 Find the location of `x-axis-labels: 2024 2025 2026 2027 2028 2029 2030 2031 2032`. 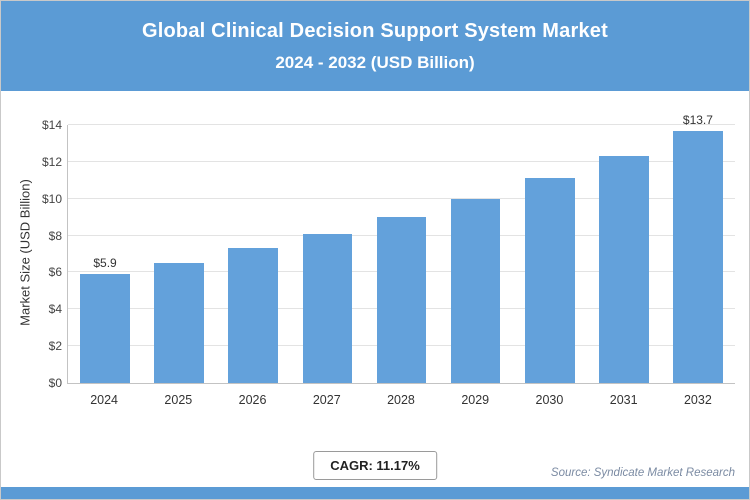

x-axis-labels: 2024 2025 2026 2027 2028 2029 2030 2031 2032 is located at coordinates (401, 403).